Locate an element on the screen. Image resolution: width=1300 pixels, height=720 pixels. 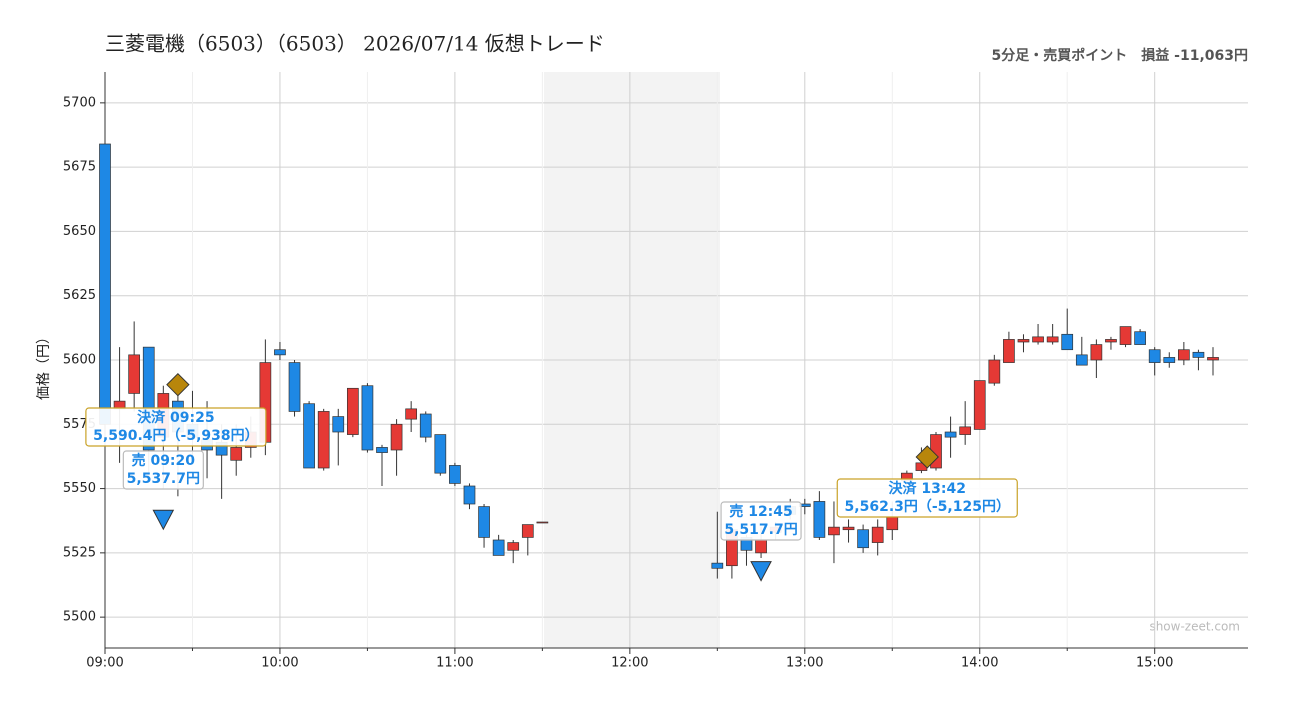
y-tick-label: 5550 is located at coordinates (79, 488).